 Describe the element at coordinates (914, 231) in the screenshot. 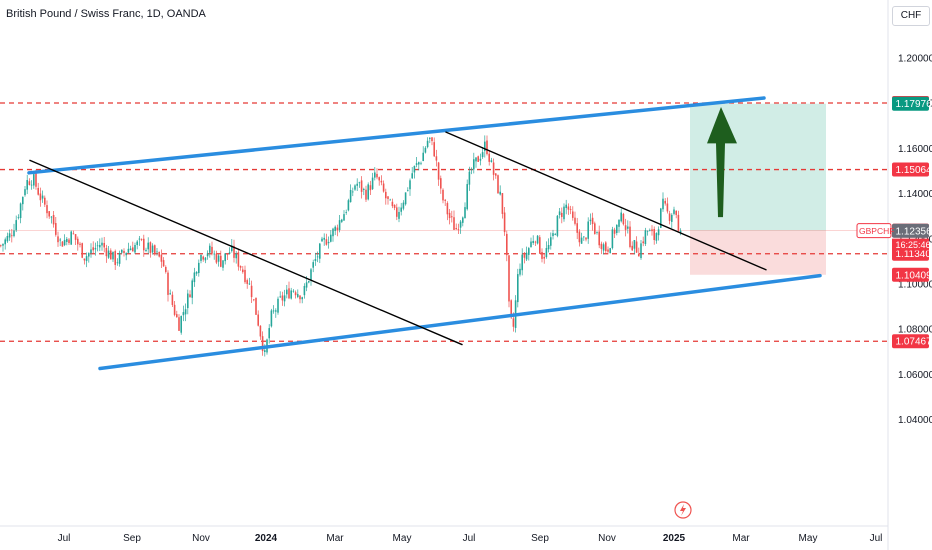

I see `price-label-text: 1.12356` at that location.